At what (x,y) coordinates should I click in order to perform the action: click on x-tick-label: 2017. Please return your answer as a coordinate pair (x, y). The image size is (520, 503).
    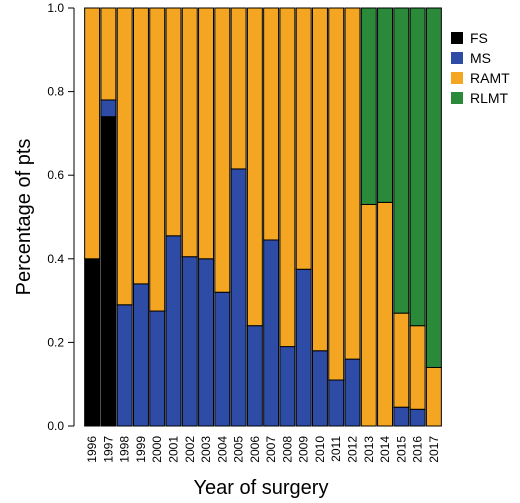
    Looking at the image, I should click on (434, 449).